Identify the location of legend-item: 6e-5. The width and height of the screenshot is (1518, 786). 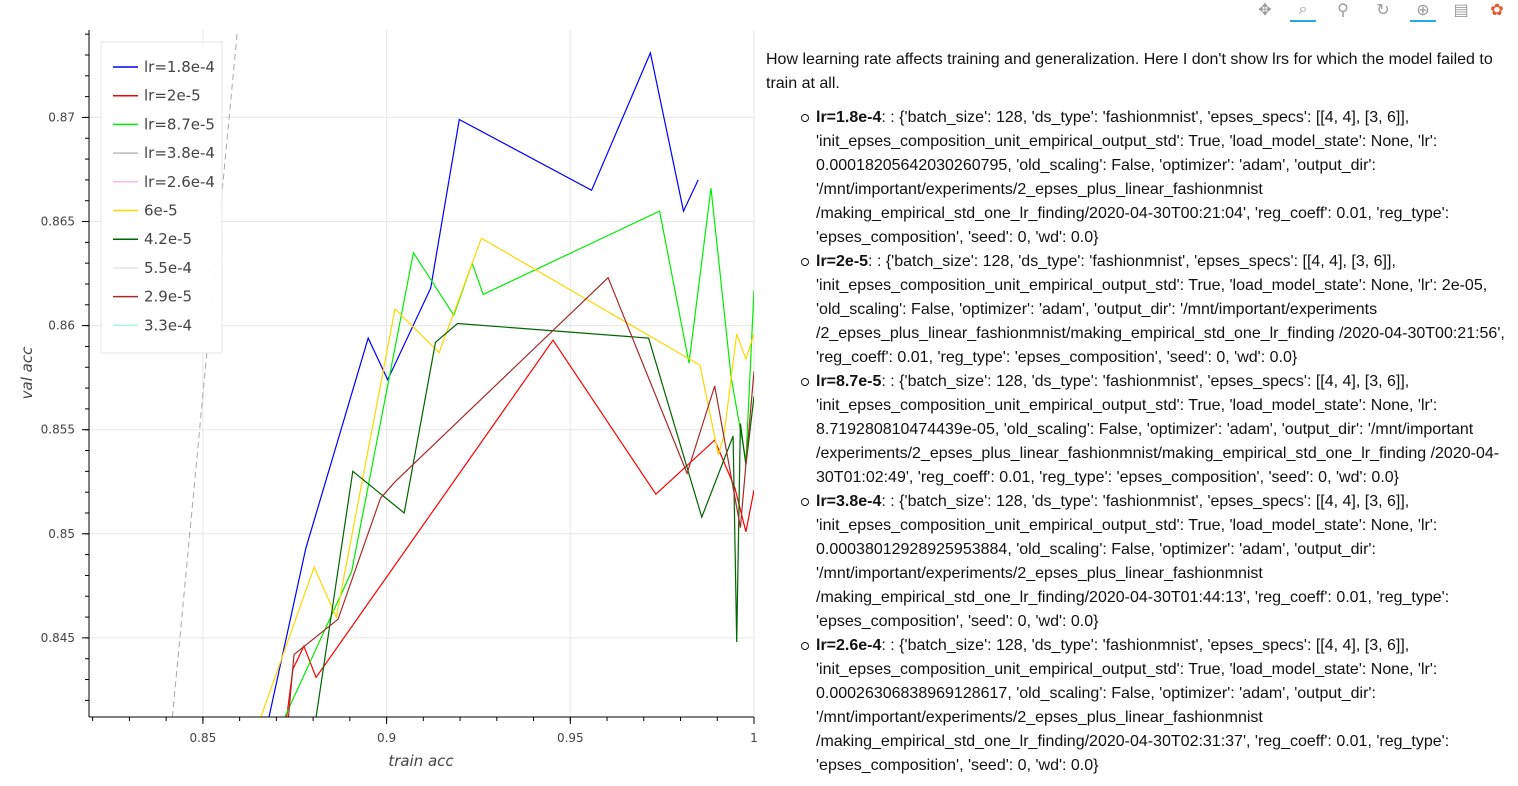
(145, 211).